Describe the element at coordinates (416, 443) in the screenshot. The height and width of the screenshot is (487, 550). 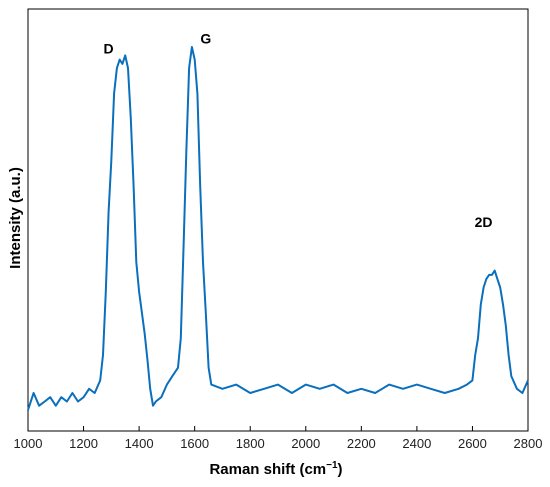
I see `x-tick-label-2400: 2400` at that location.